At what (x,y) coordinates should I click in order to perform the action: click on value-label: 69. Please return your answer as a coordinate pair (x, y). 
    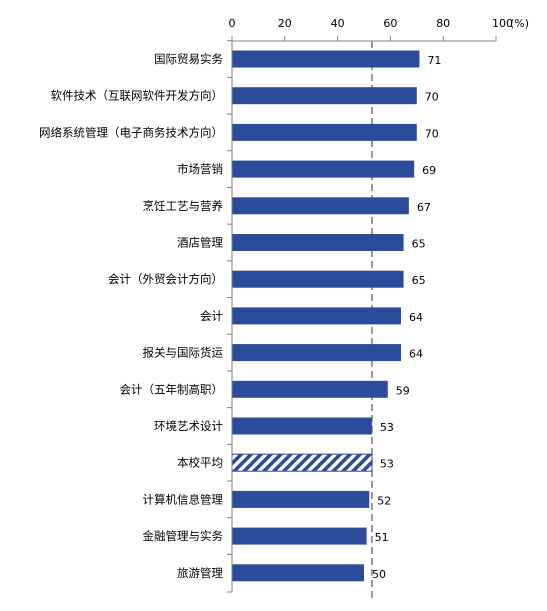
    Looking at the image, I should click on (429, 170).